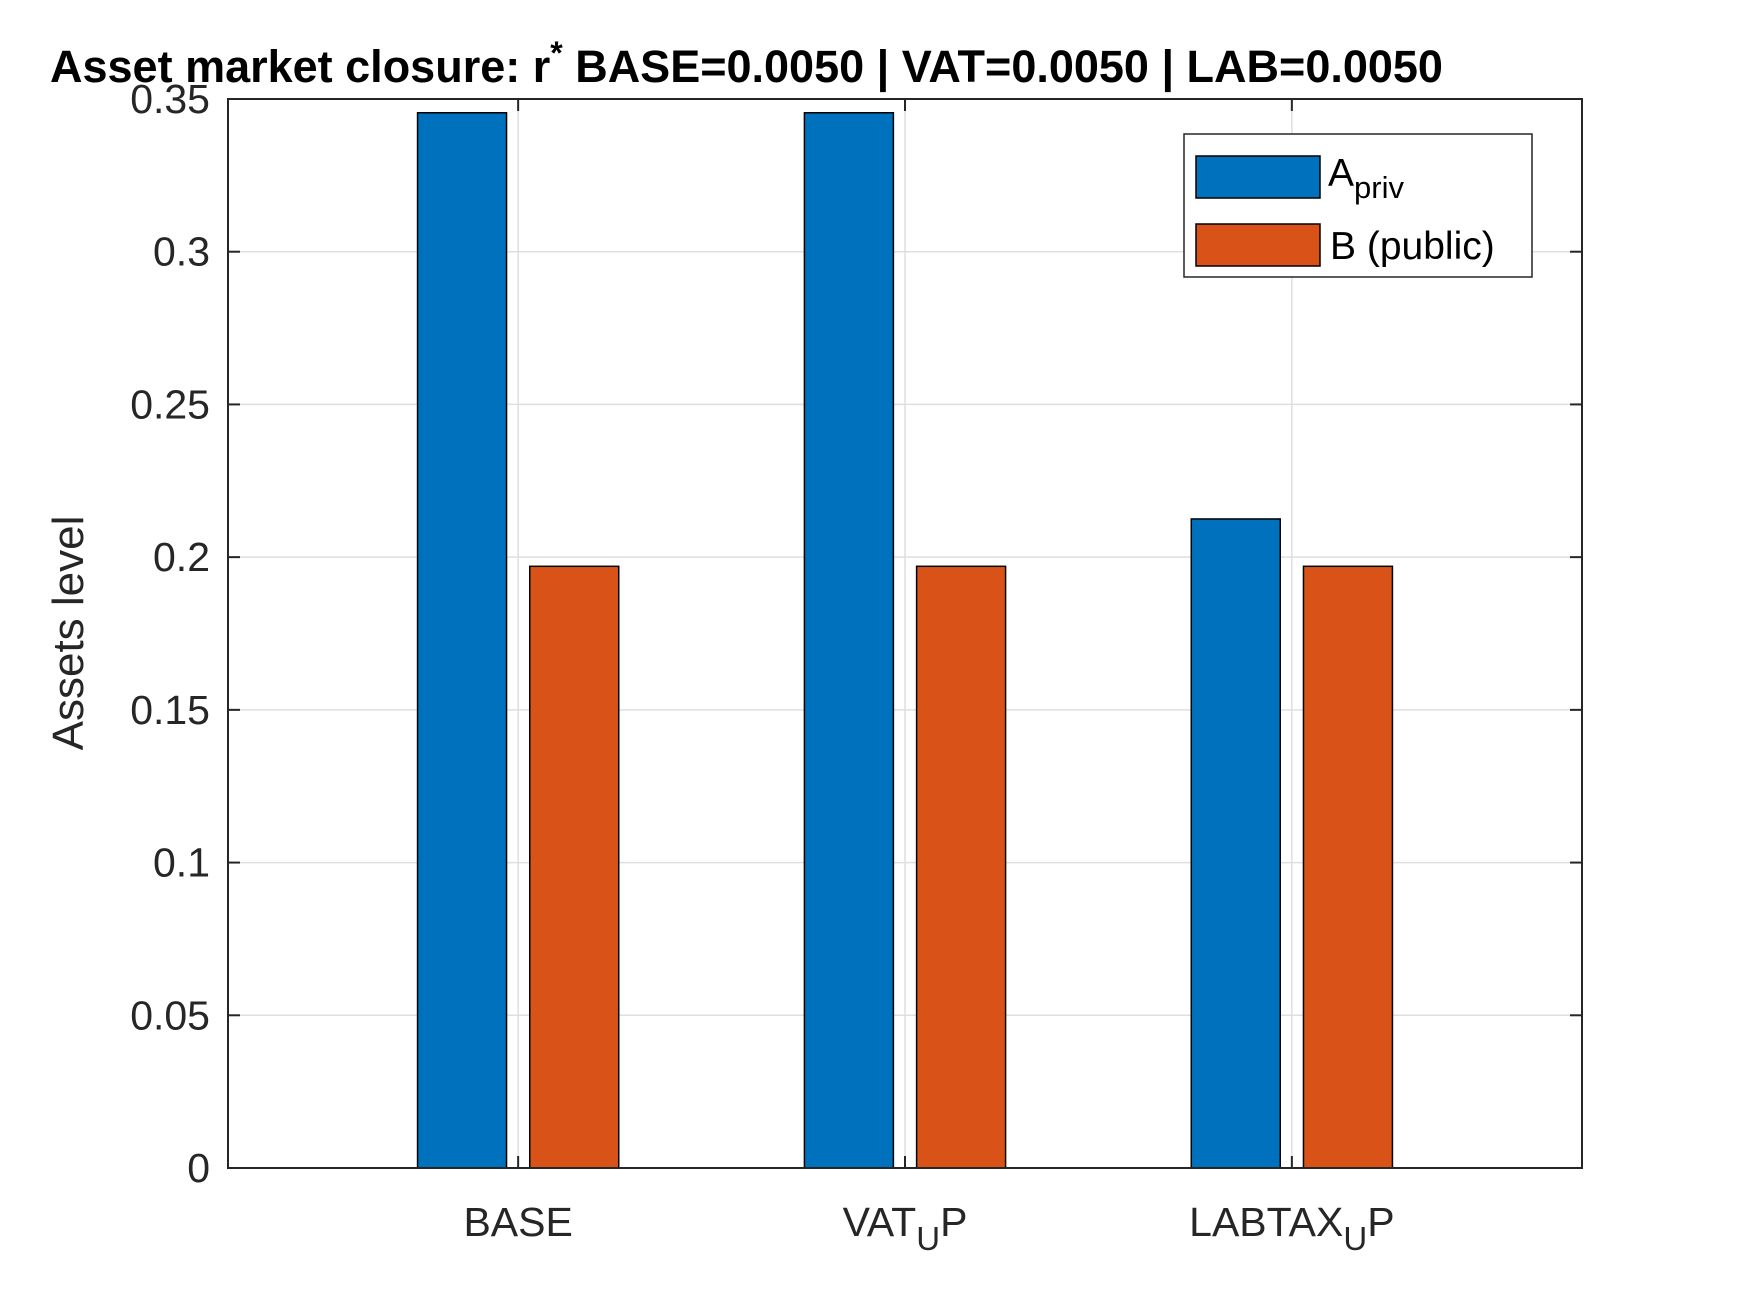  I want to click on x-tick-label: BASE, so click(517, 1222).